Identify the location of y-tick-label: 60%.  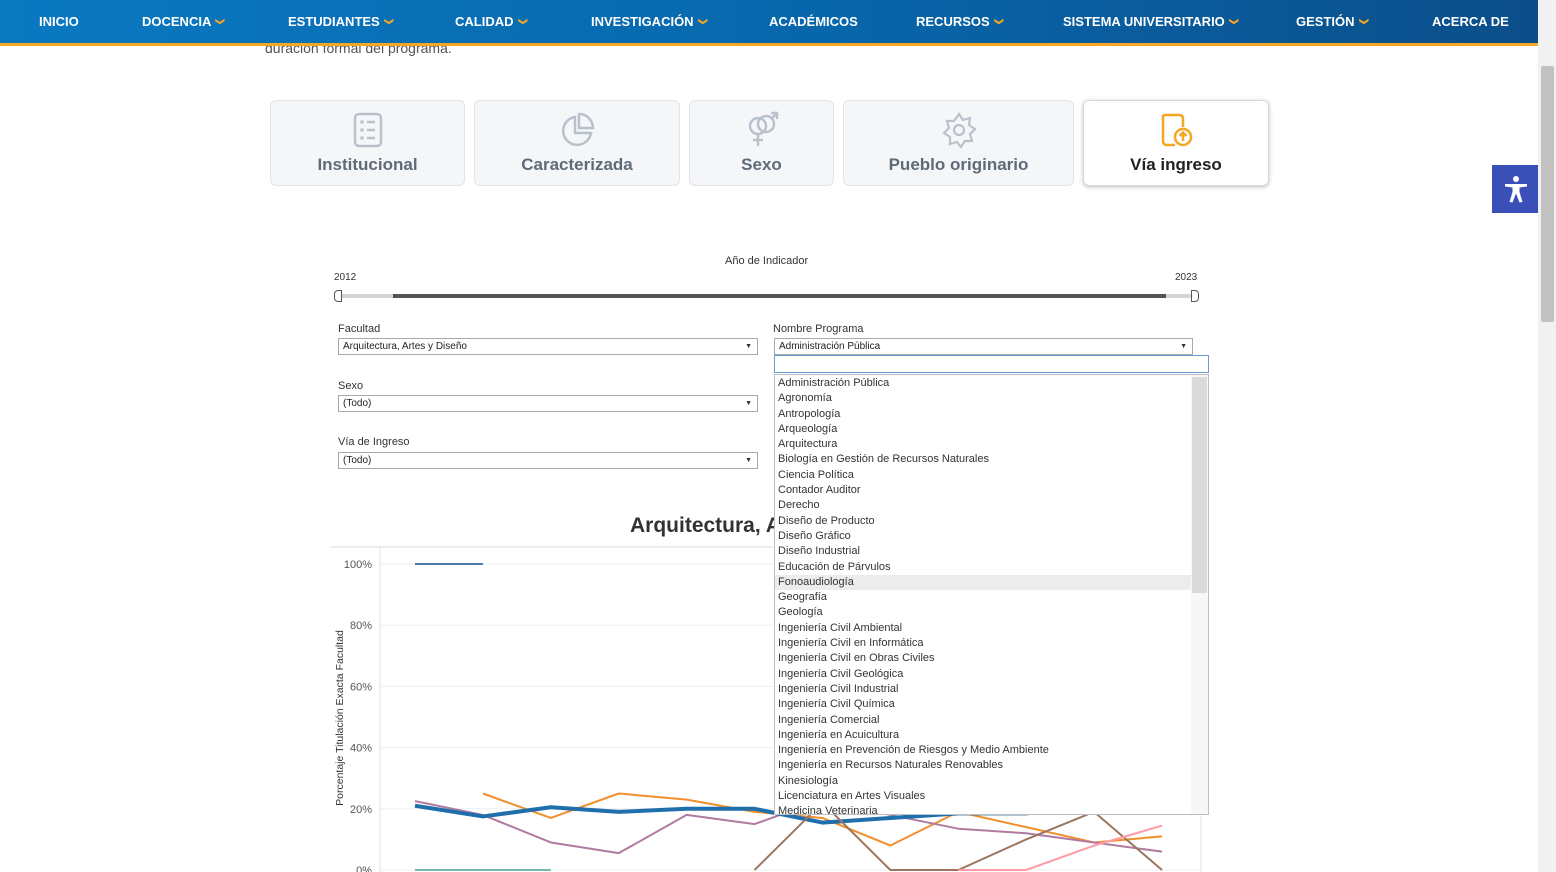
(361, 687).